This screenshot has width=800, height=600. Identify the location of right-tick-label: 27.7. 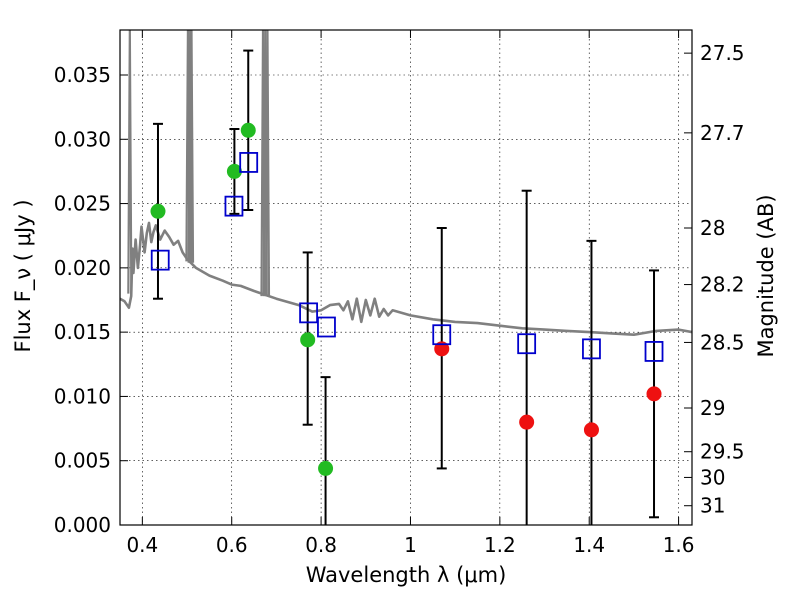
(722, 133).